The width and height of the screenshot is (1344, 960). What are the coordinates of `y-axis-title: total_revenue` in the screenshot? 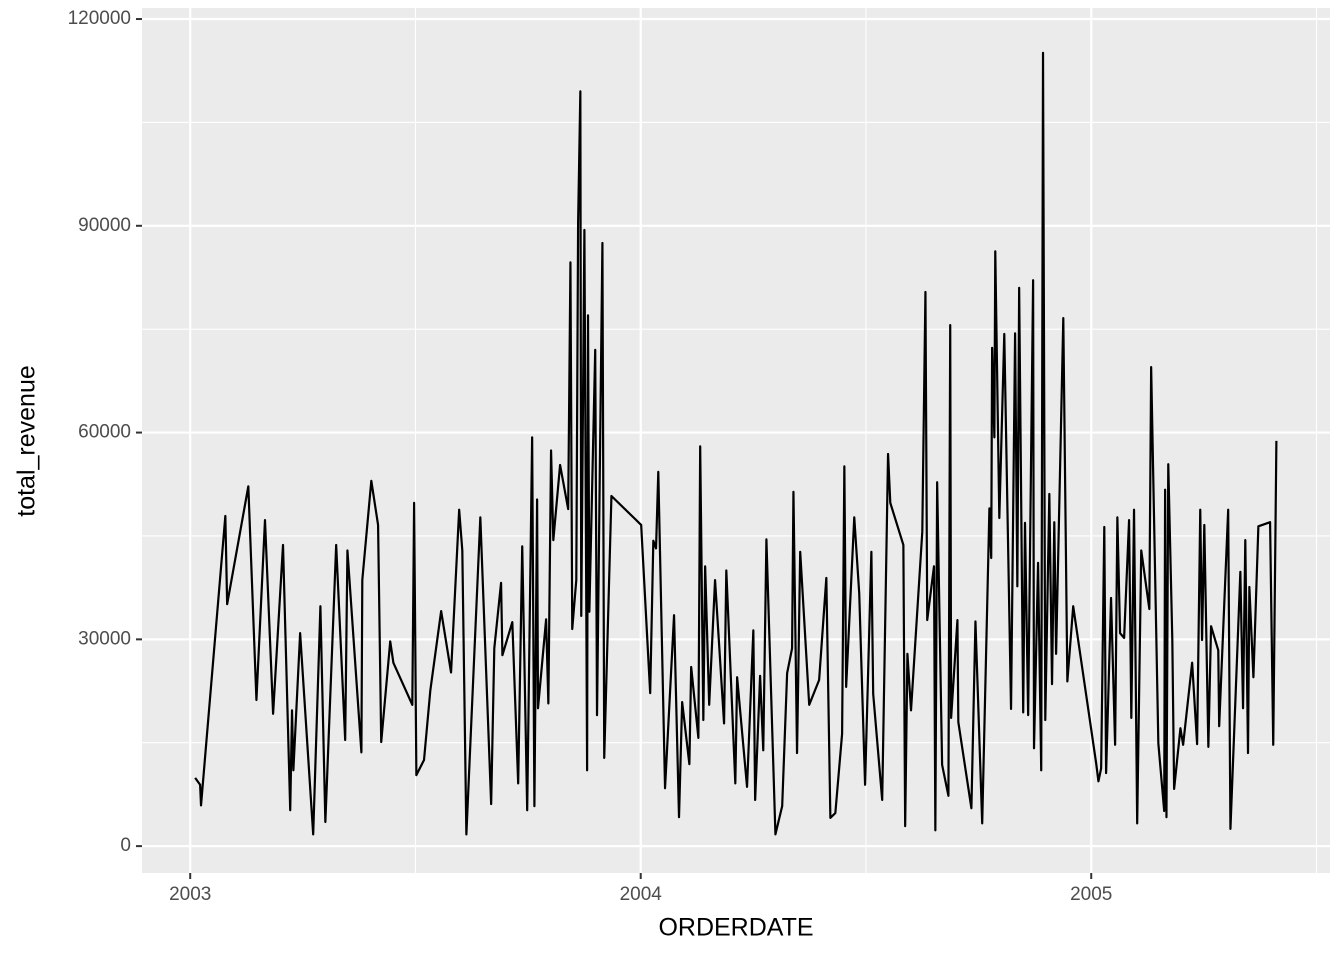 It's located at (27, 441).